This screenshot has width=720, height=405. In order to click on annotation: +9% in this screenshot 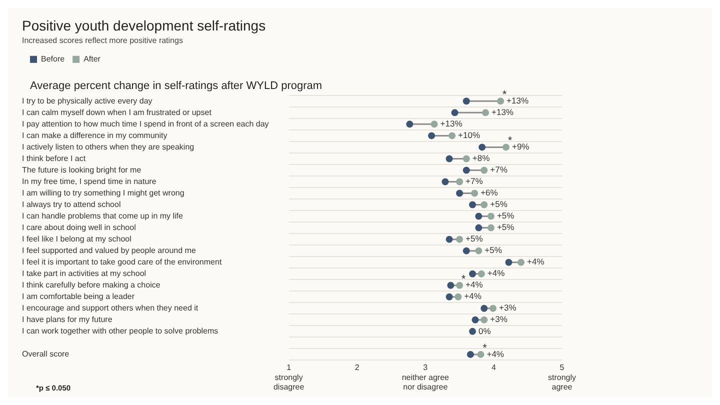, I will do `click(521, 147)`.